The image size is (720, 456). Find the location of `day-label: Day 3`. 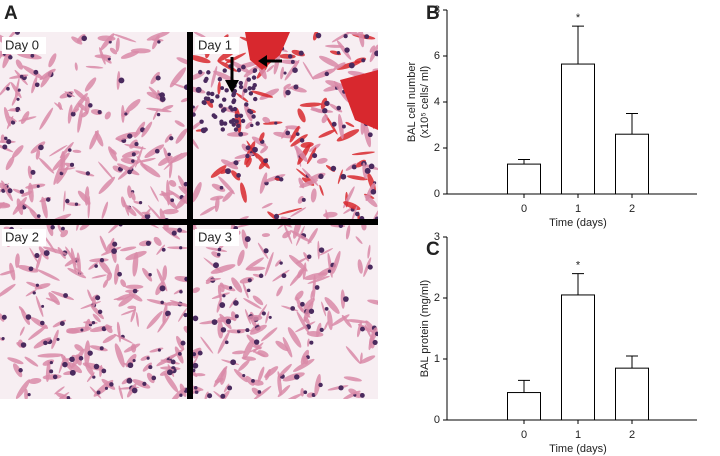

day-label: Day 3 is located at coordinates (215, 236).